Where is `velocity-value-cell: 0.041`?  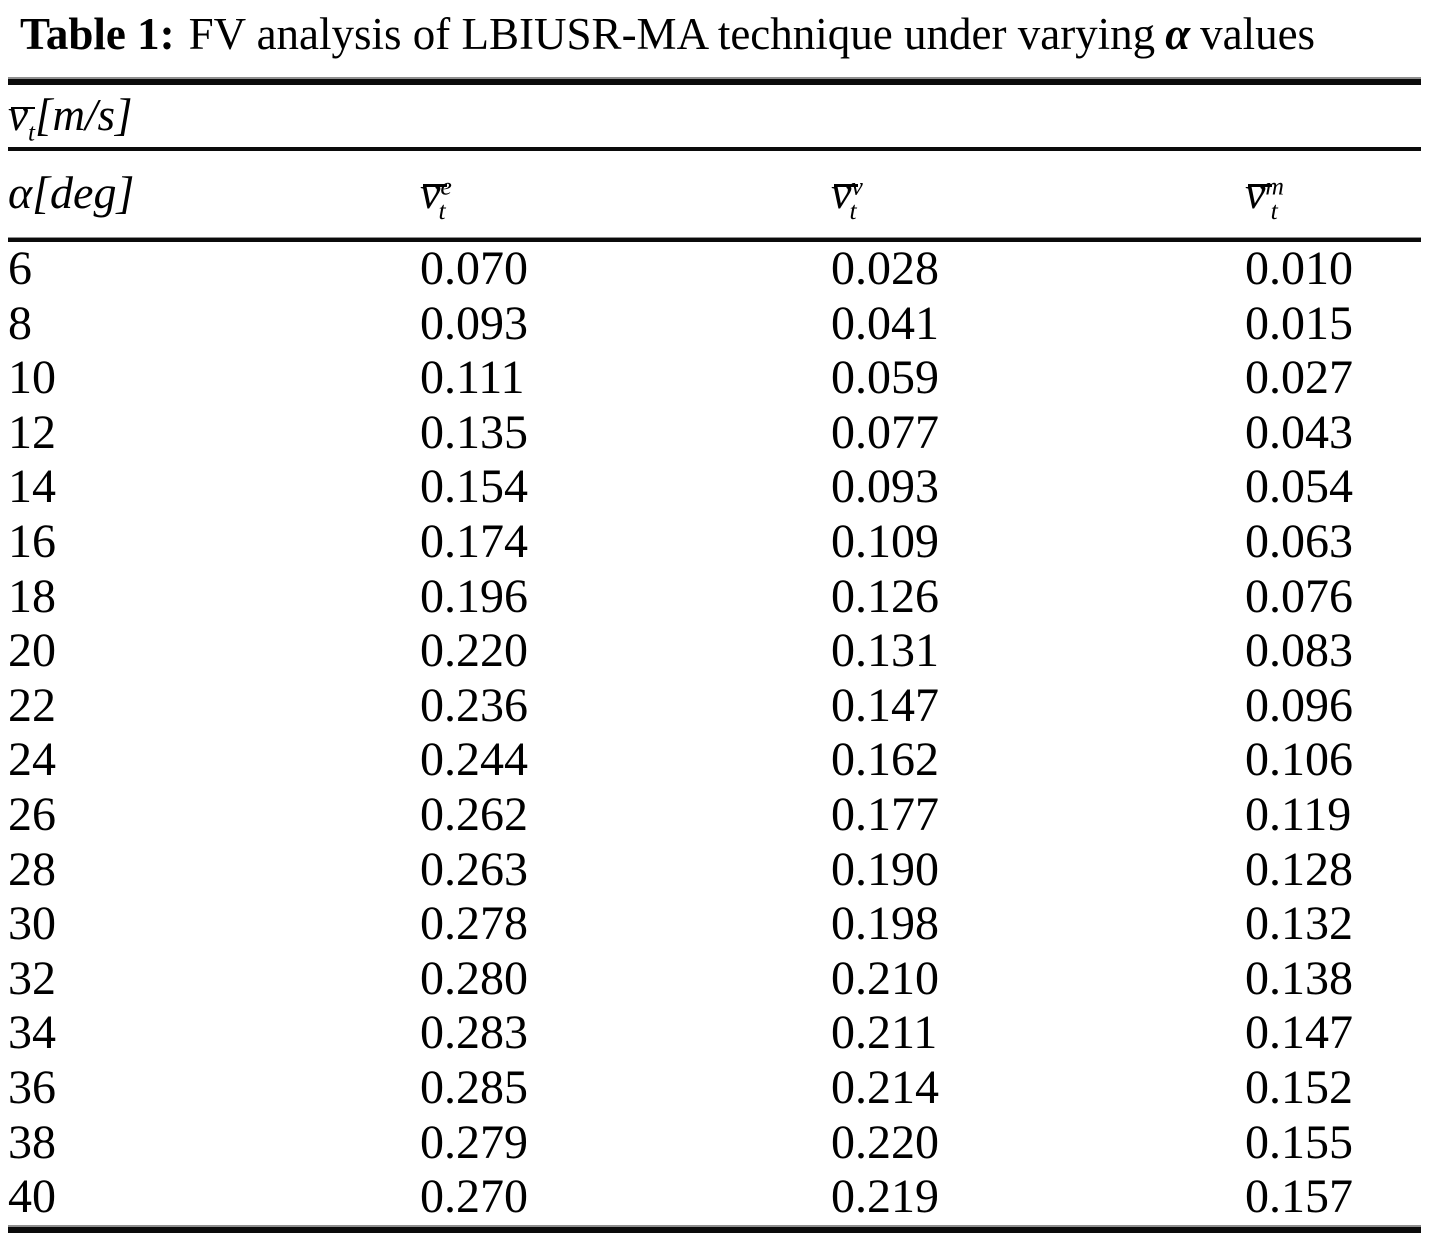
velocity-value-cell: 0.041 is located at coordinates (885, 323).